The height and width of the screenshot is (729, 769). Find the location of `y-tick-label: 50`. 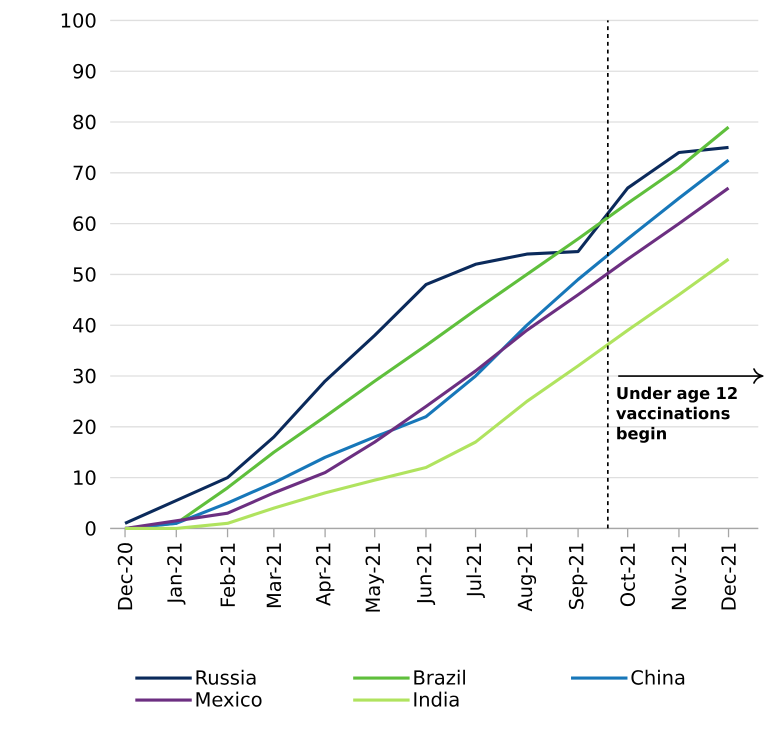

y-tick-label: 50 is located at coordinates (85, 274).